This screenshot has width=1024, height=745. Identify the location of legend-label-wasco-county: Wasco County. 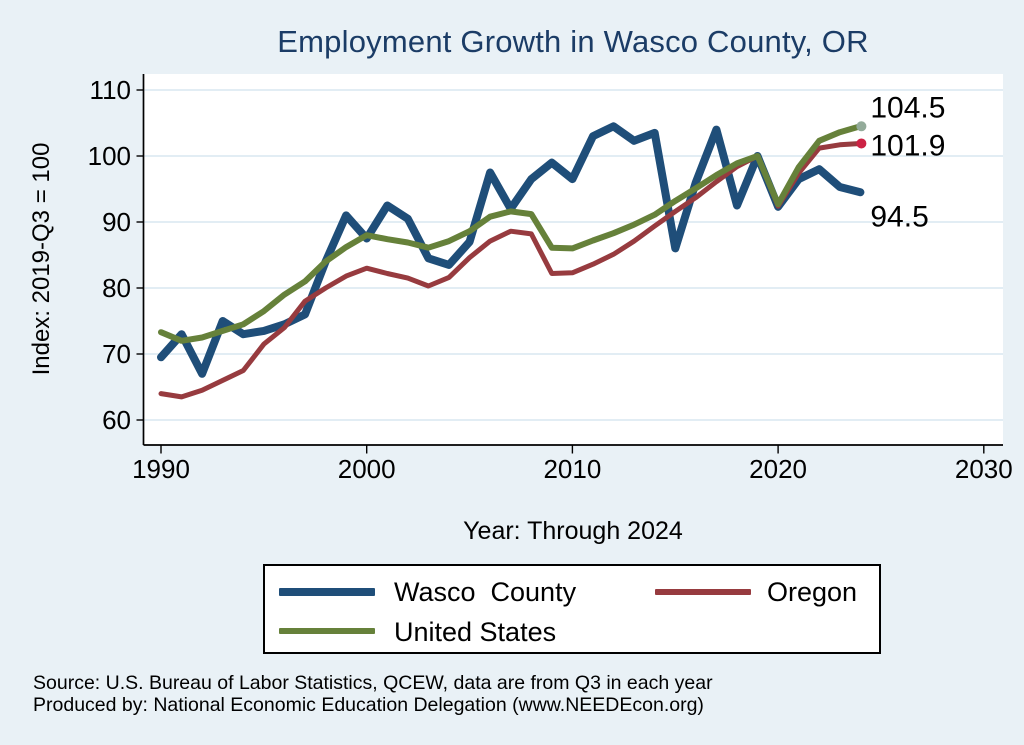
(485, 592).